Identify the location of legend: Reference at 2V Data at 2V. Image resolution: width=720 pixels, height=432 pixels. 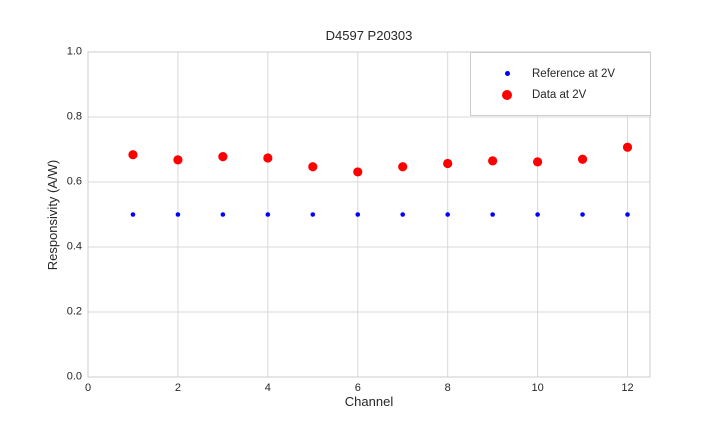
(560, 84).